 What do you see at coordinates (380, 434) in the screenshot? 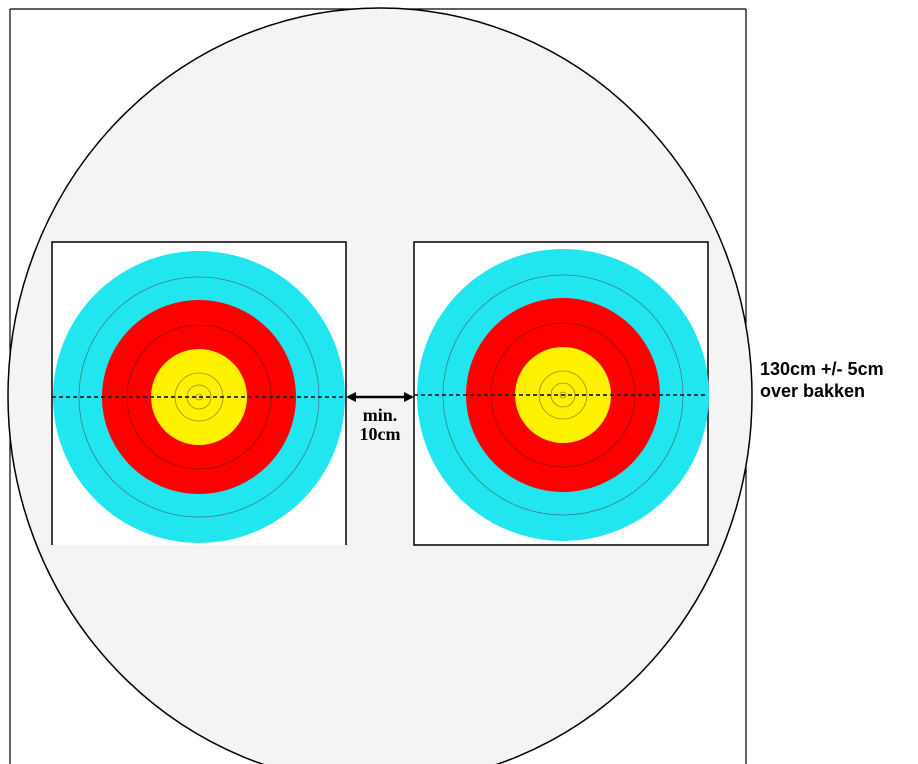
I see `gap-label-line2: 10cm` at bounding box center [380, 434].